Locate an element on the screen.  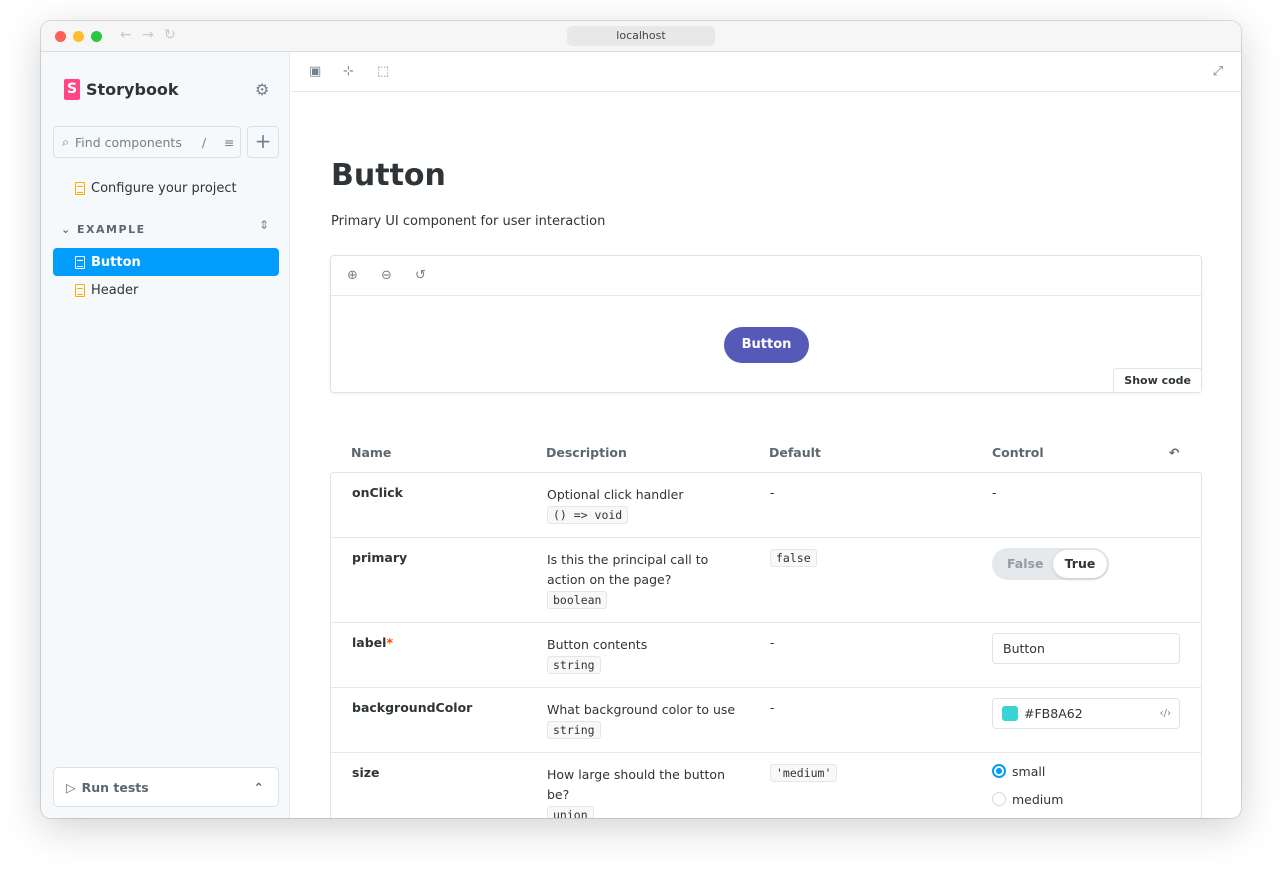
minimize-window-button is located at coordinates (78, 36).